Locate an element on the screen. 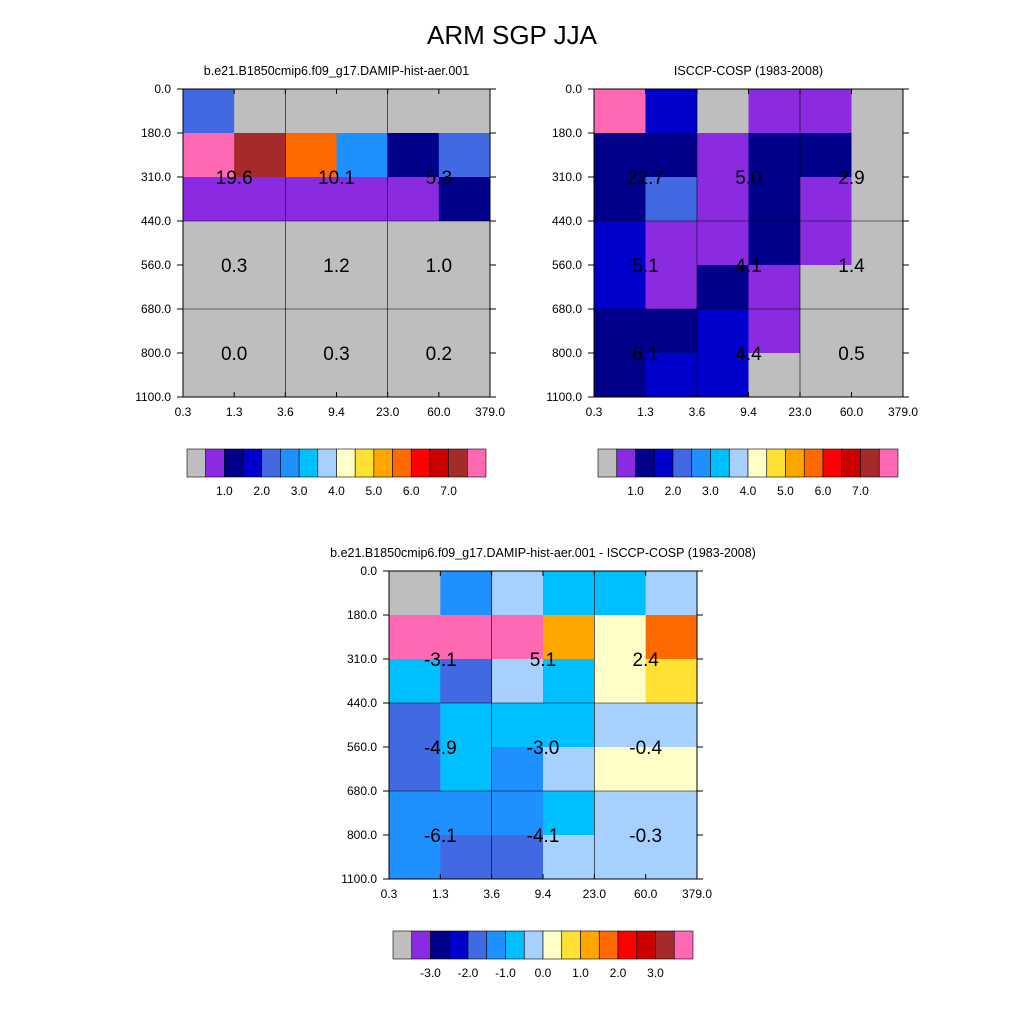 The width and height of the screenshot is (1024, 1024). colorbar: -3.0 -2.0 -1.0 0.0 1.0 2.0 3.0 is located at coordinates (543, 955).